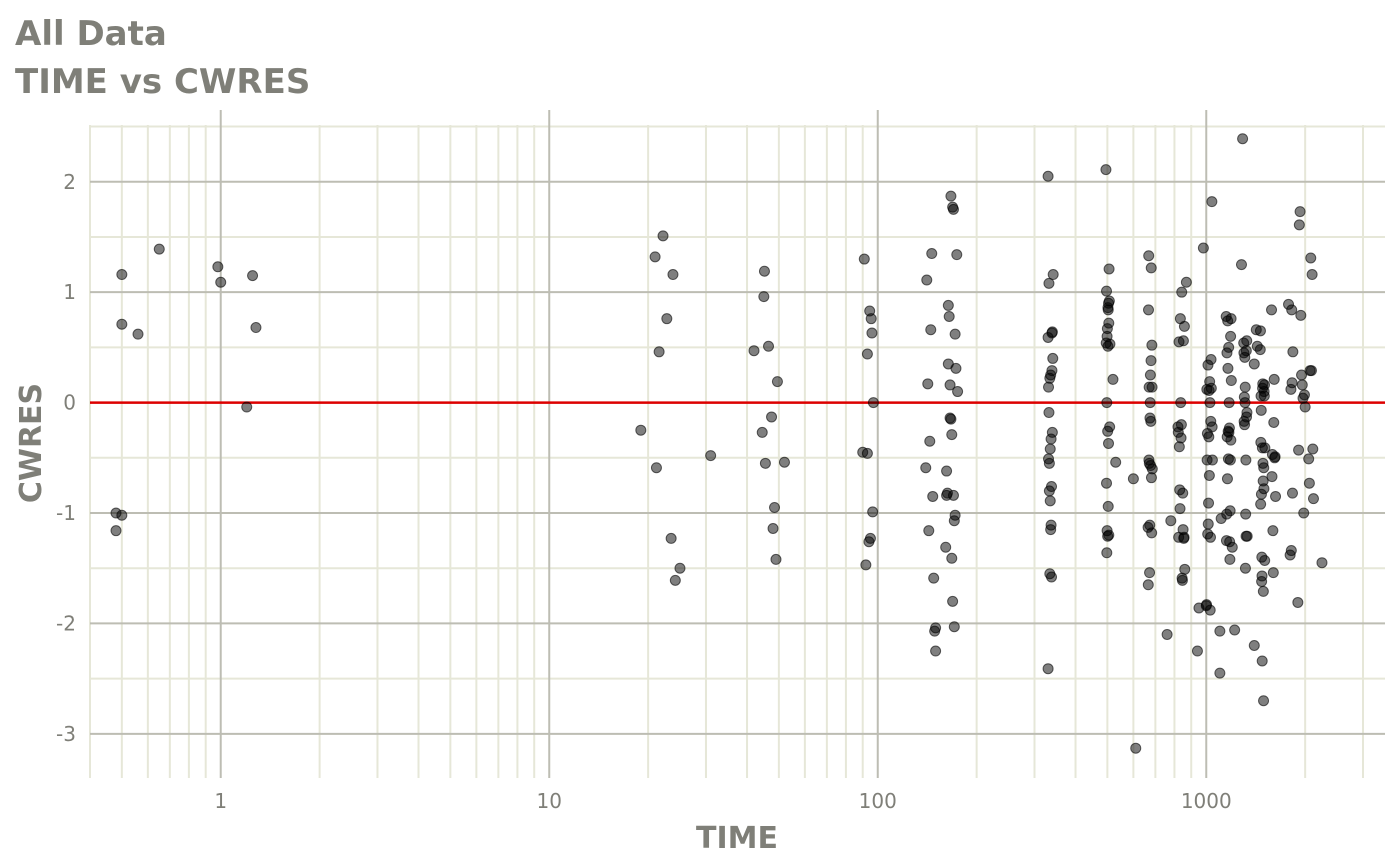 The image size is (1400, 865). Describe the element at coordinates (737, 838) in the screenshot. I see `x-axis-title: TIME` at that location.